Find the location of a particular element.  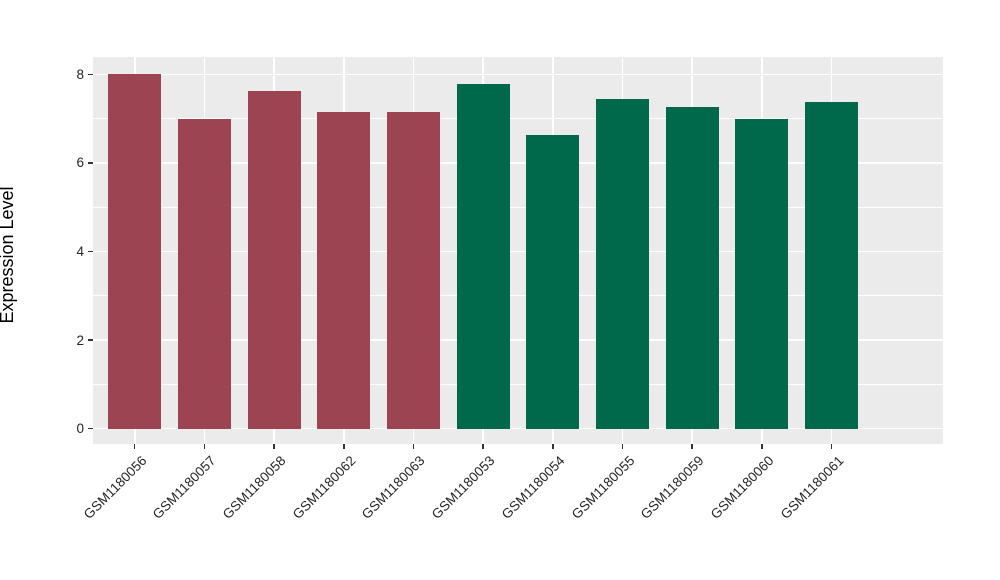

y-tick-label-0: 0 is located at coordinates (80, 429).